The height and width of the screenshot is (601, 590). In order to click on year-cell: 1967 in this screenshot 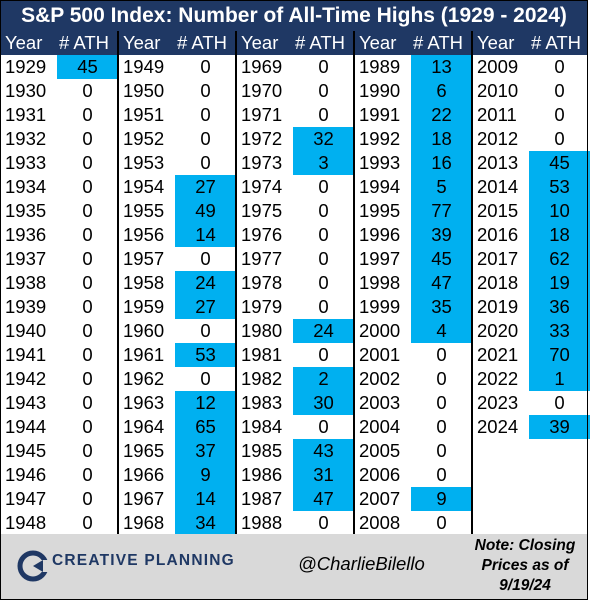, I will do `click(144, 498)`.